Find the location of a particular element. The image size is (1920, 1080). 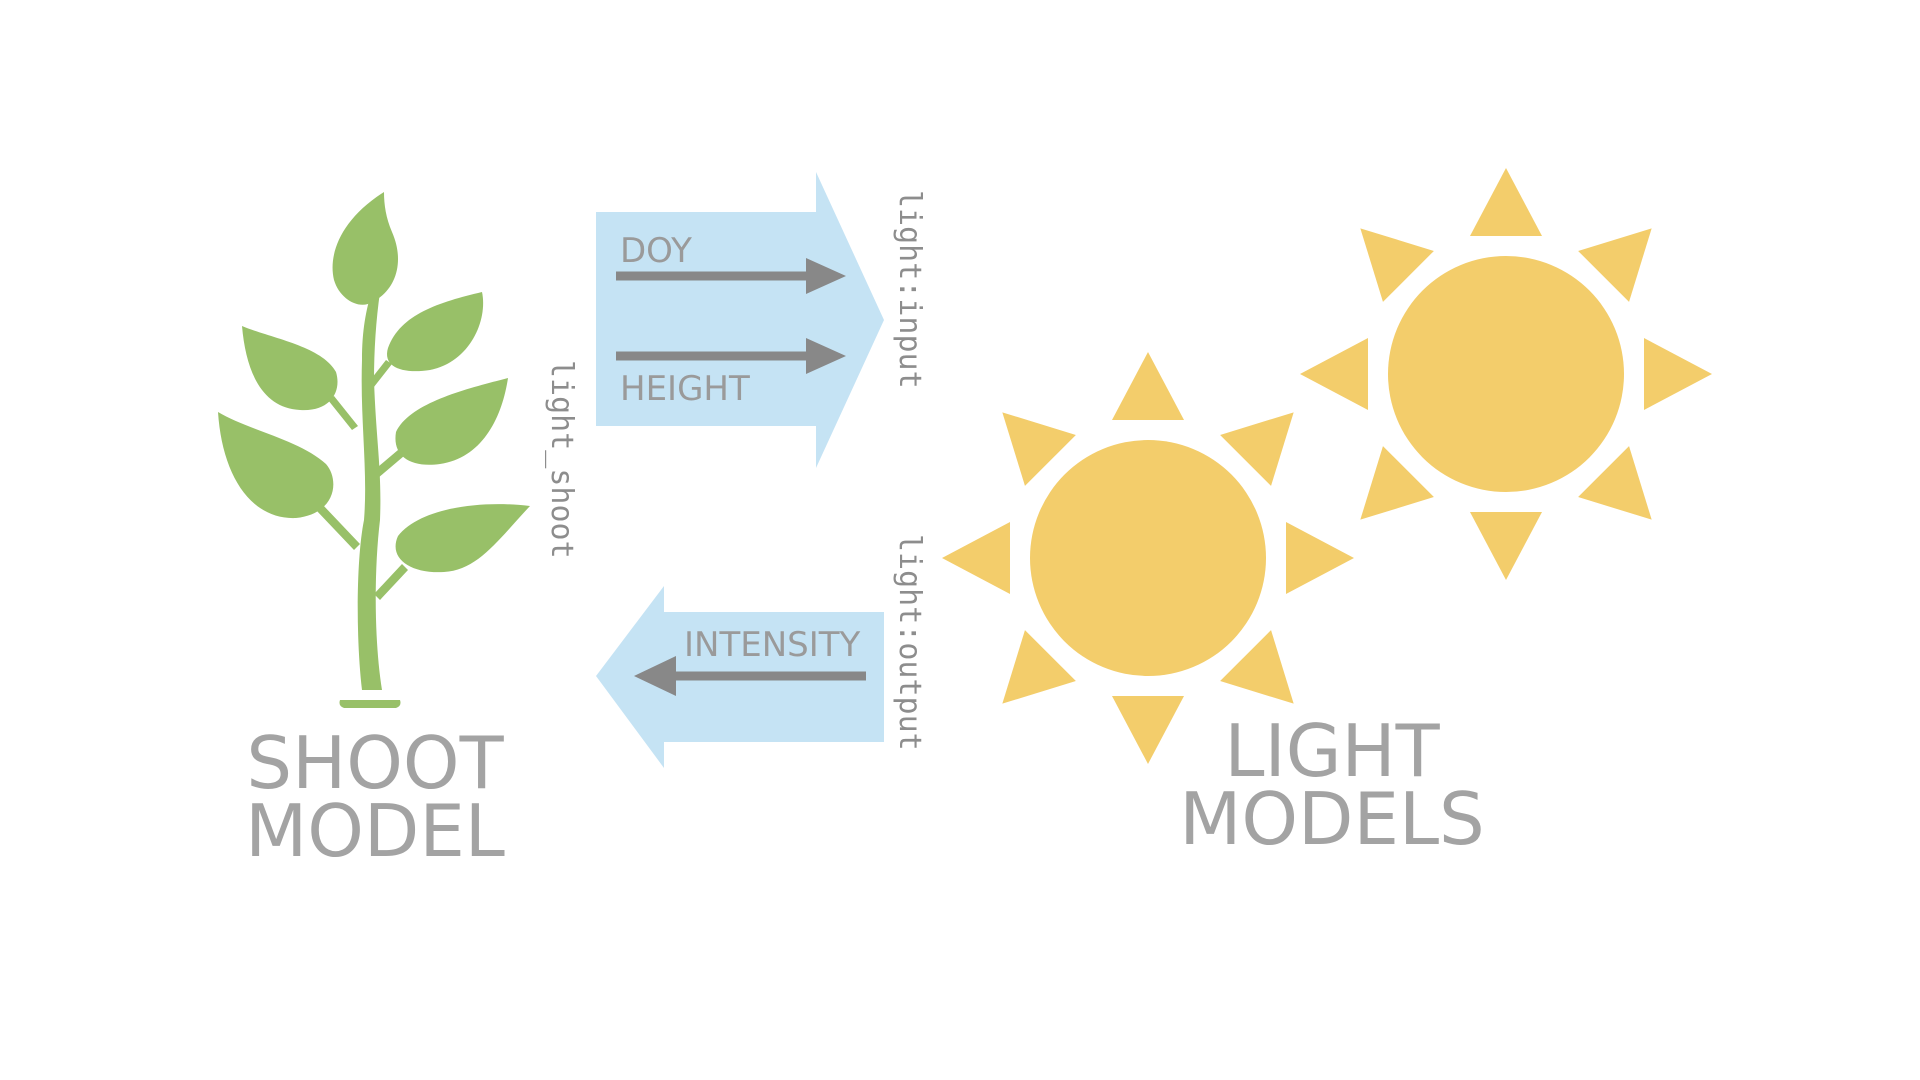

input-item-height: HEIGHT is located at coordinates (685, 389).